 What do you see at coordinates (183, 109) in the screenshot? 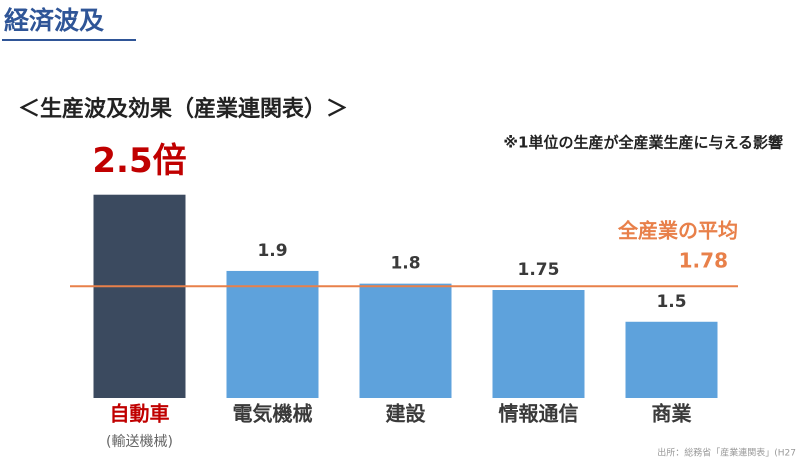
I see `chart-title: ＜生産波及効果（産業連関表）＞` at bounding box center [183, 109].